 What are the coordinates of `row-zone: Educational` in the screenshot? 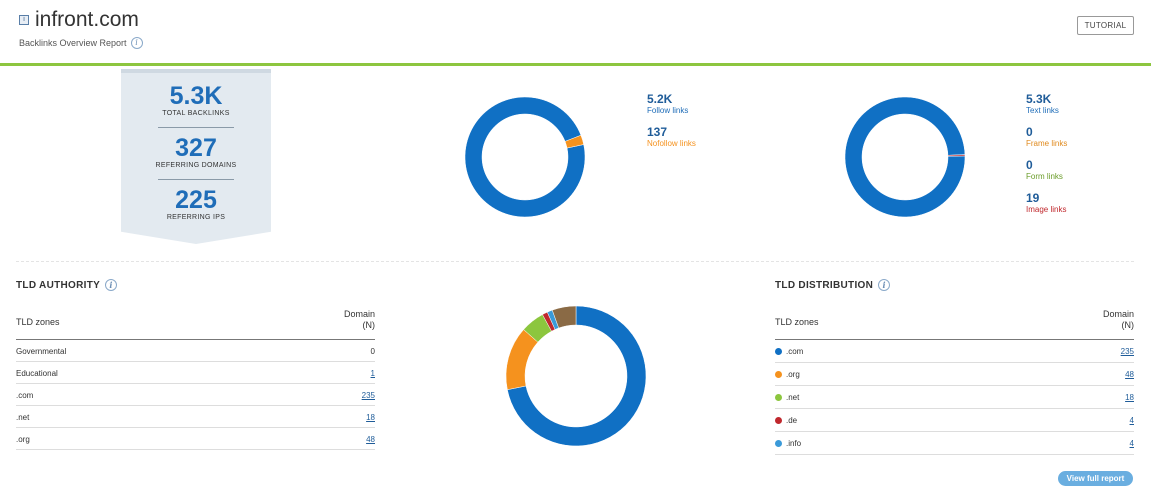 It's located at (37, 373).